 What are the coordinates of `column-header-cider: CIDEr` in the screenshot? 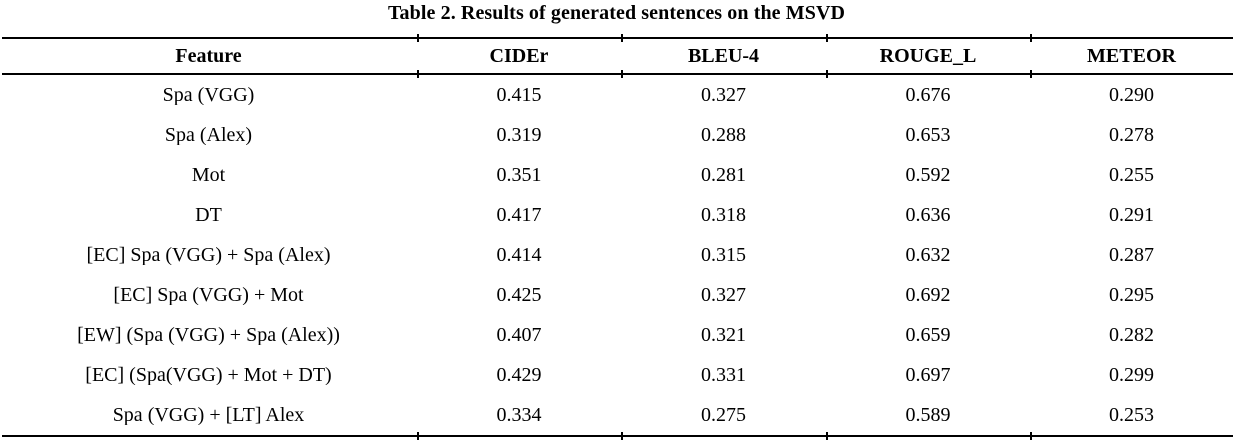 It's located at (519, 56).